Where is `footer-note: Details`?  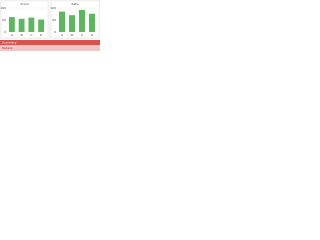 footer-note: Details is located at coordinates (7, 48).